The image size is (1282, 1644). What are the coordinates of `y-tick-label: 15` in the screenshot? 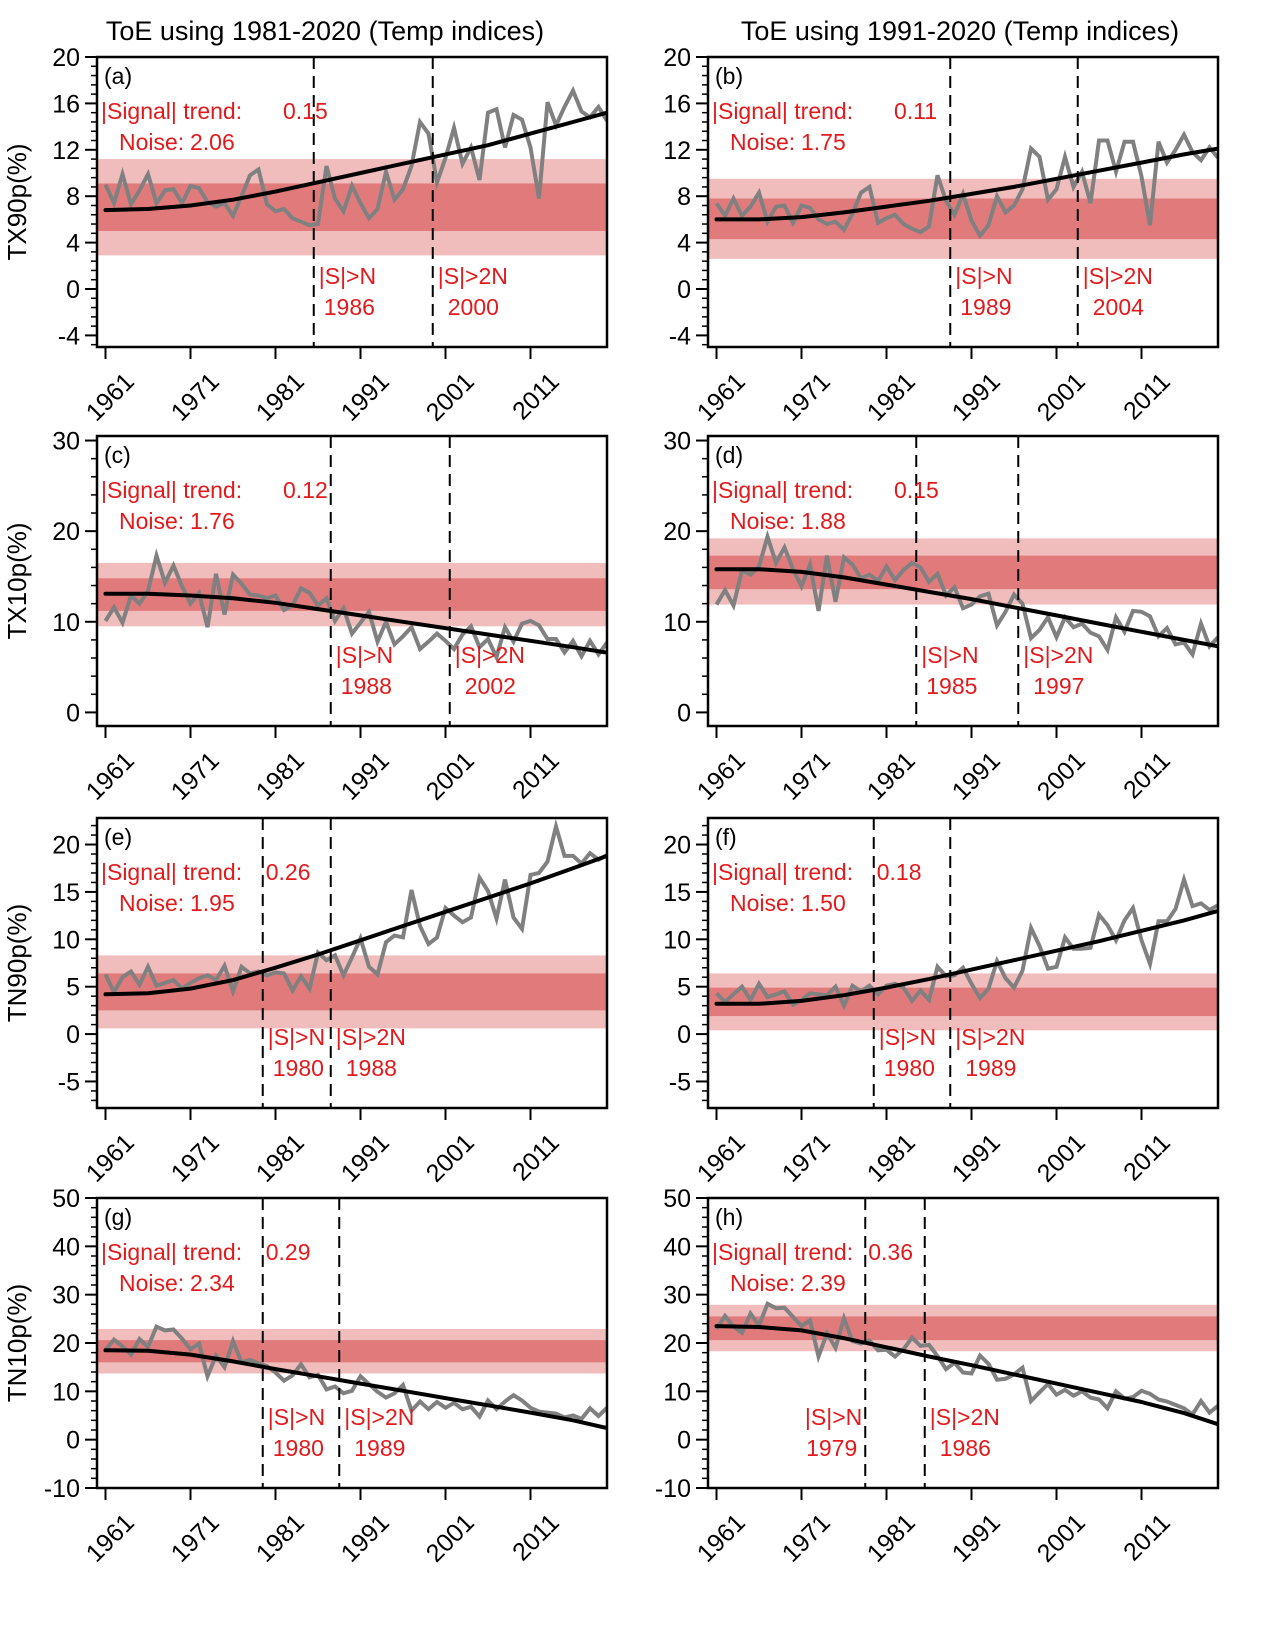 It's located at (66, 893).